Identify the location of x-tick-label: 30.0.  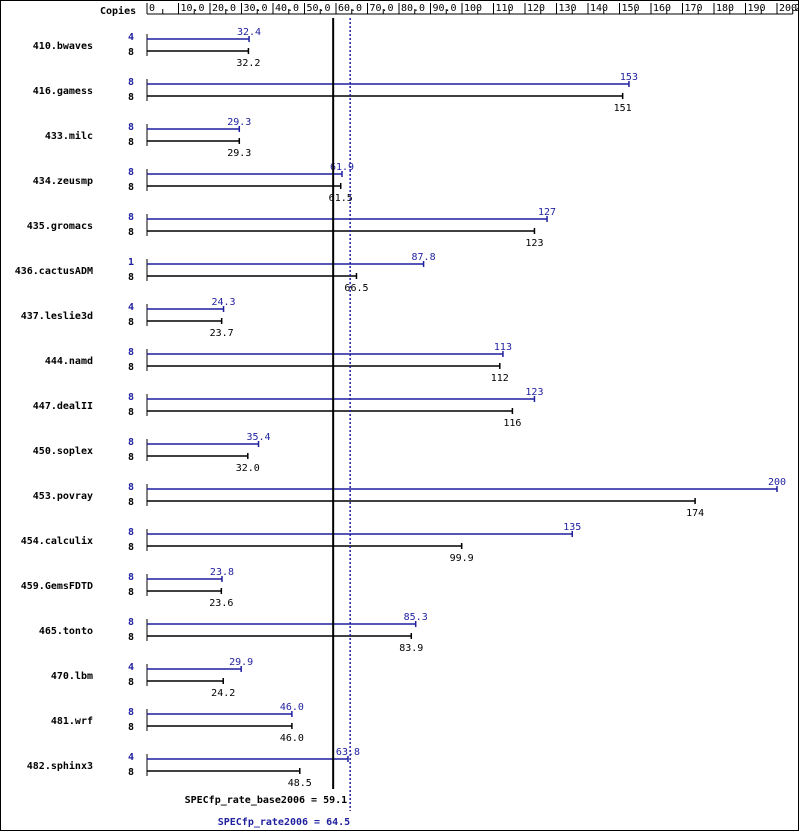
(256, 8).